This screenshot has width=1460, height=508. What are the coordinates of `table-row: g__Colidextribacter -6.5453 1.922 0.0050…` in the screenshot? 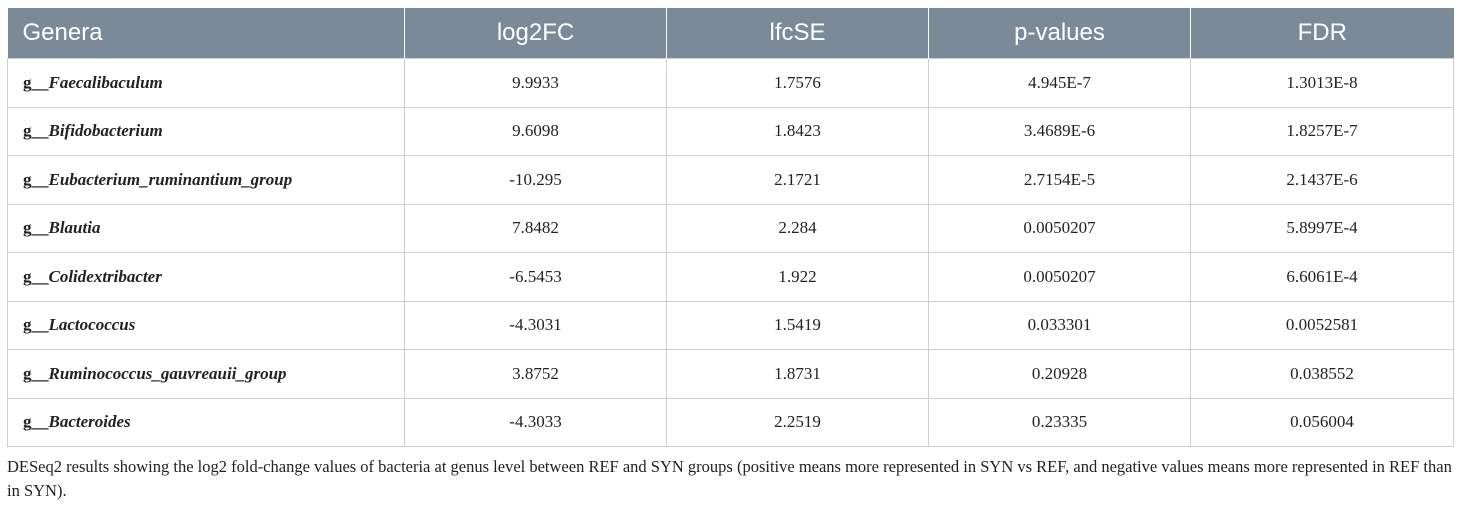 It's located at (730, 277).